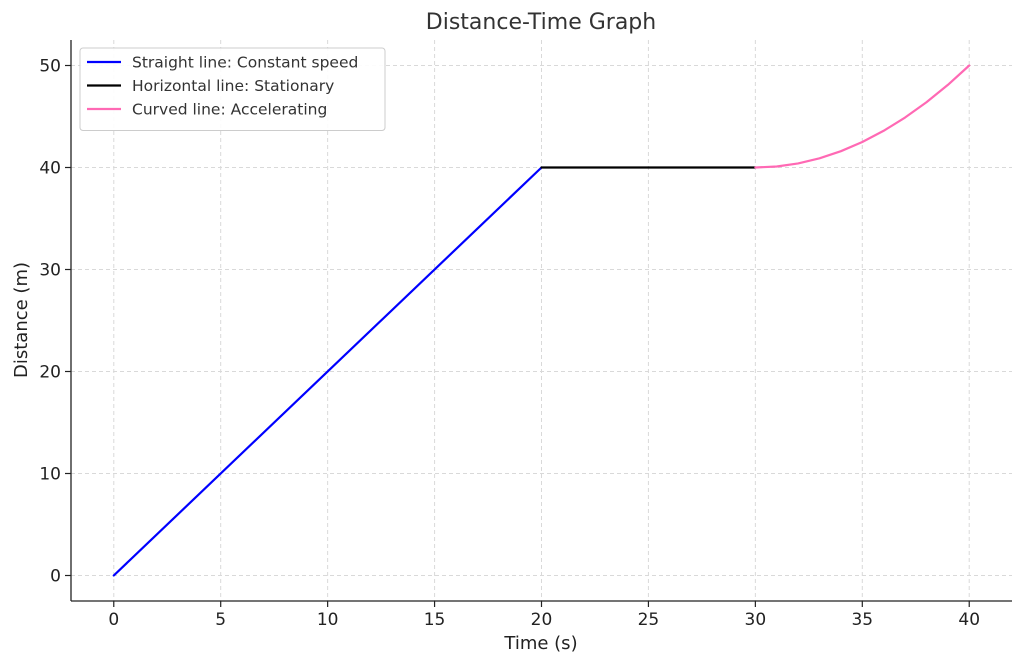  Describe the element at coordinates (21, 320) in the screenshot. I see `y-axis-label: Distance (m)` at that location.